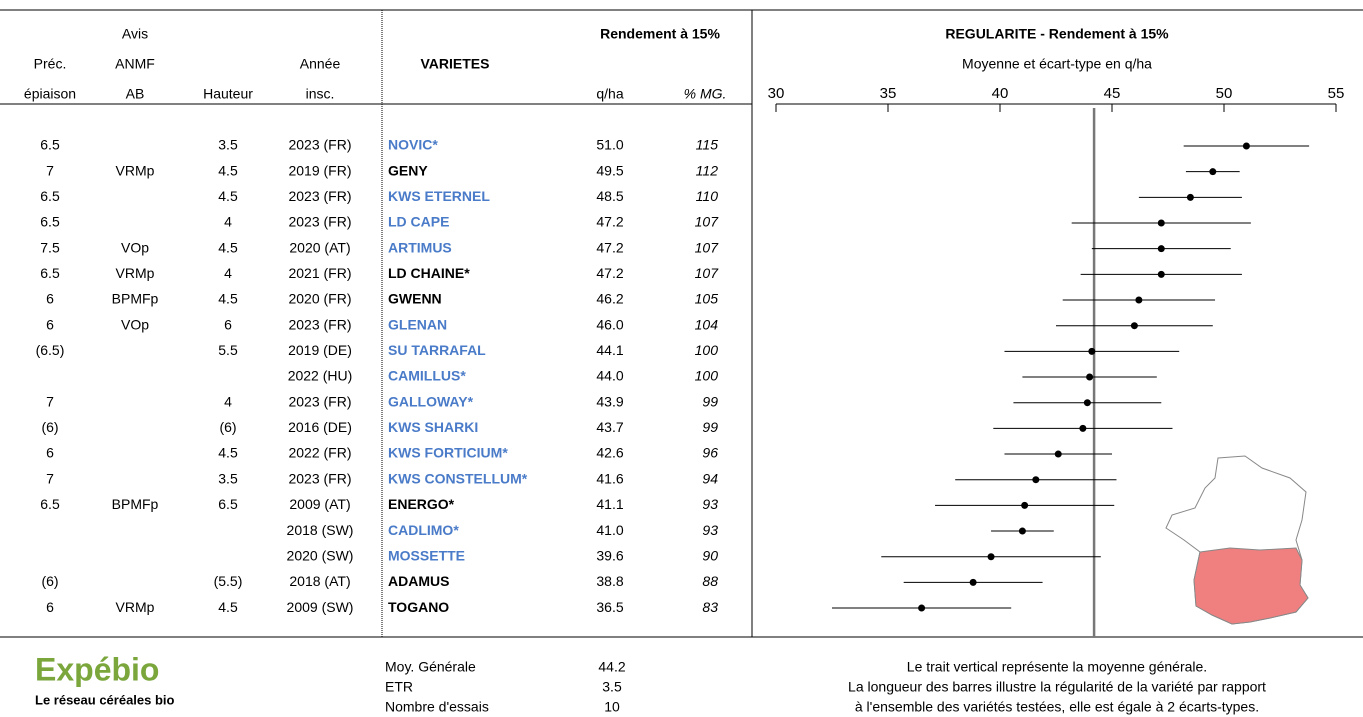  Describe the element at coordinates (420, 247) in the screenshot. I see `variety: ARTIMUS` at that location.